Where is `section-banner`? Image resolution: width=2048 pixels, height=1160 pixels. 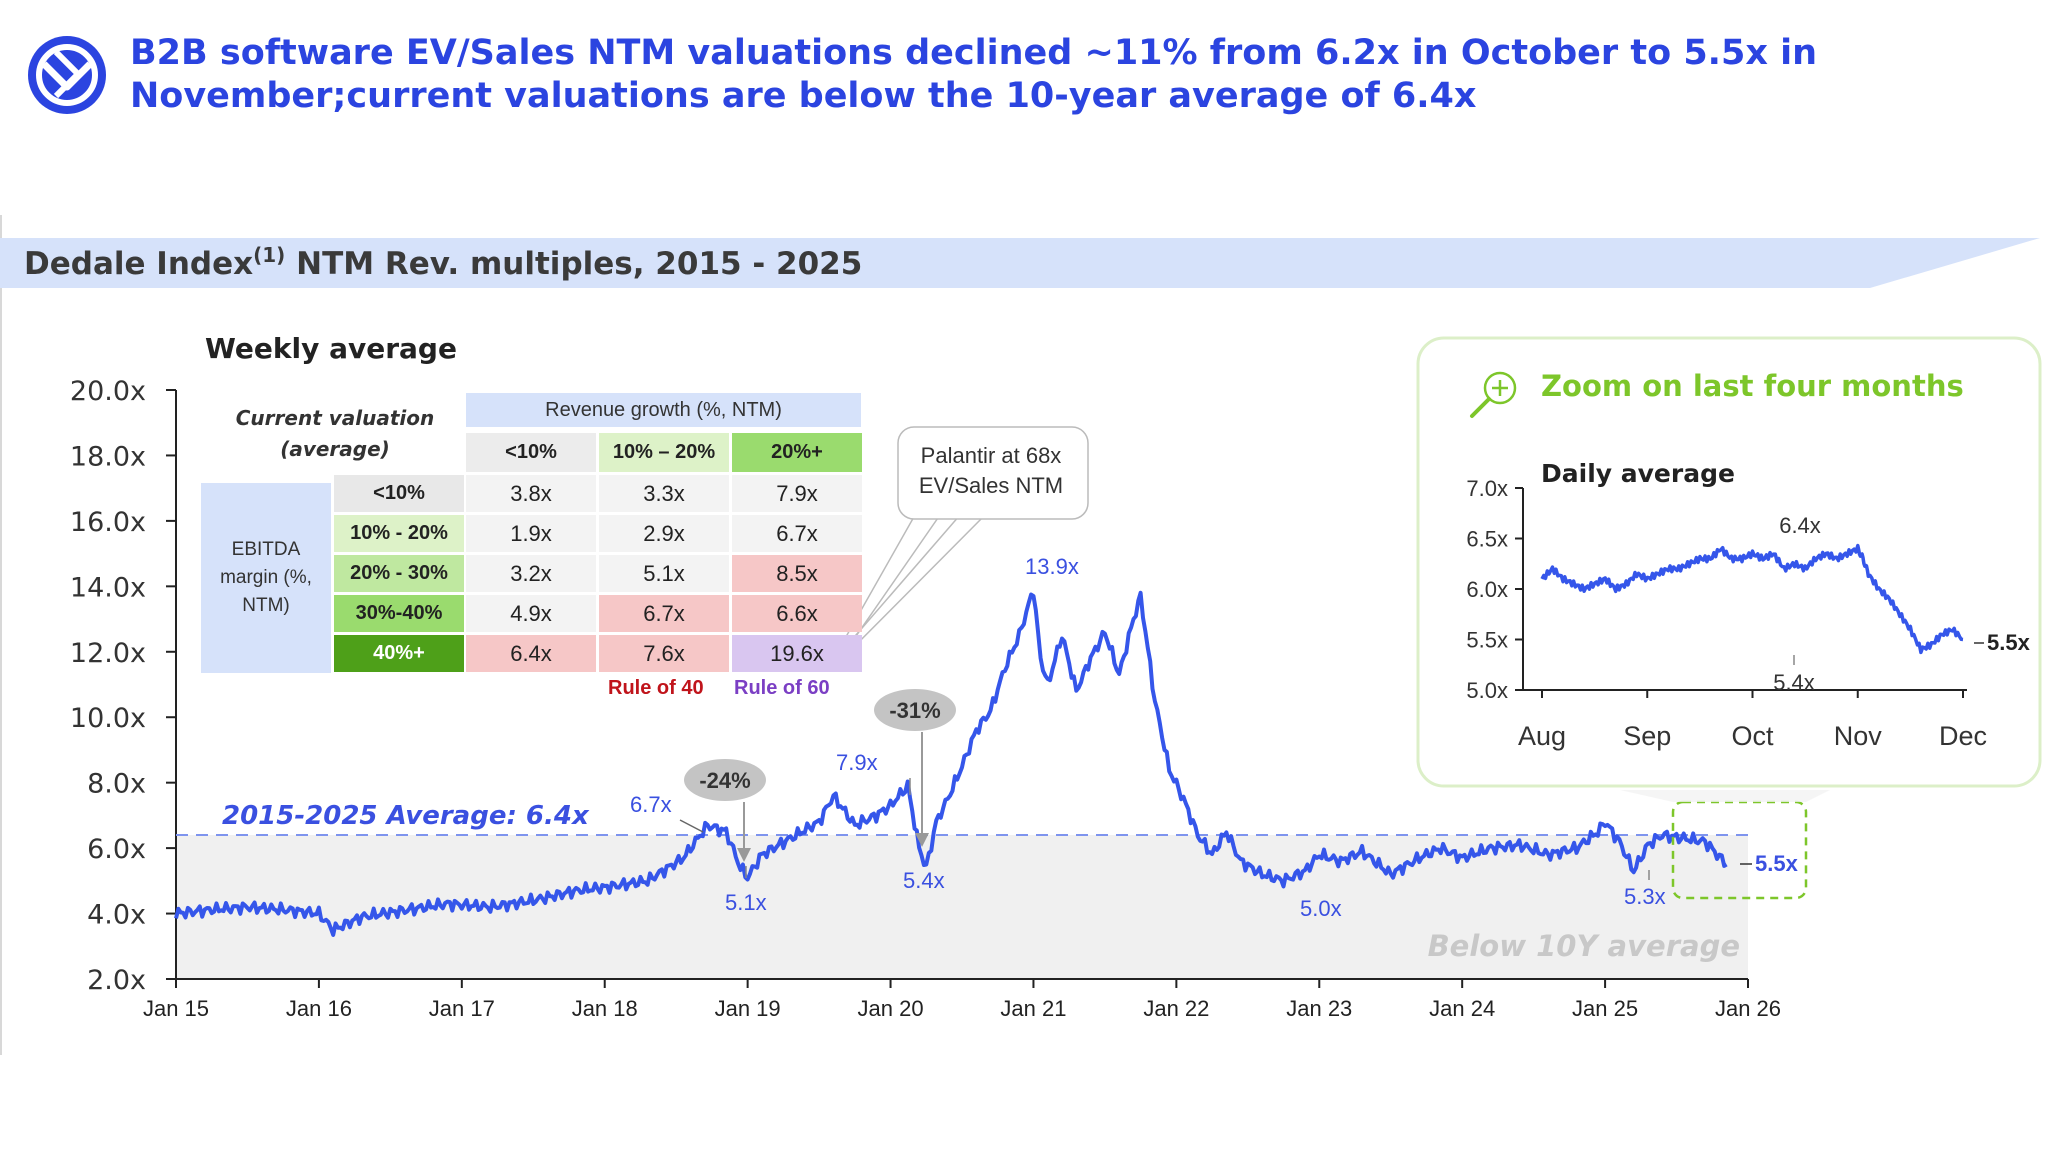 section-banner is located at coordinates (1020, 263).